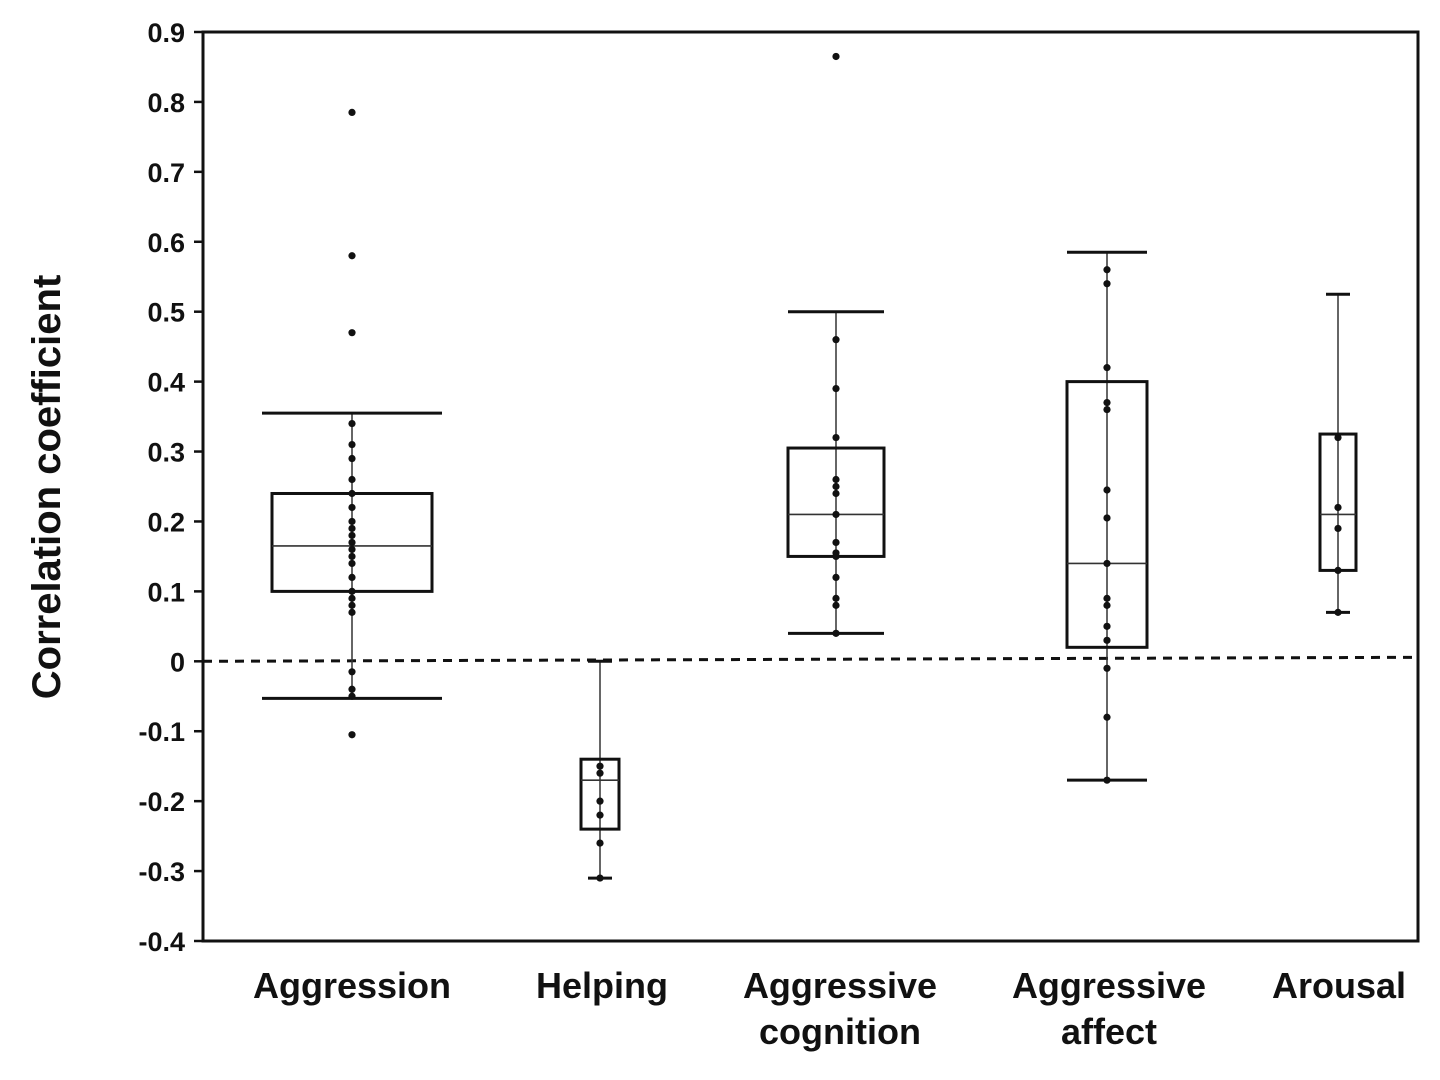 The height and width of the screenshot is (1080, 1440). I want to click on category-label: affect, so click(1109, 1031).